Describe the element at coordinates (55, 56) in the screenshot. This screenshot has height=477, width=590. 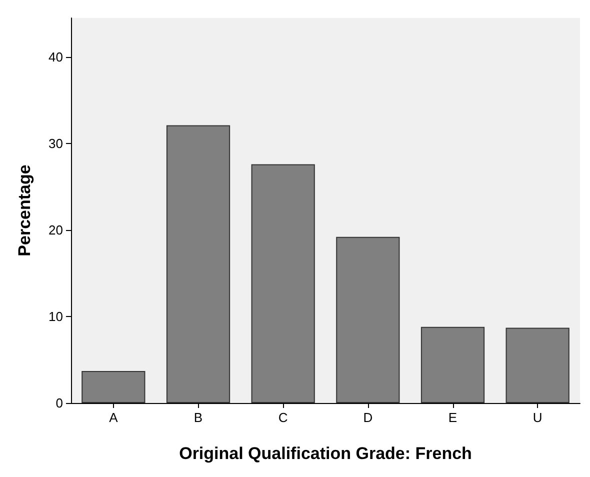
I see `y-tick-label: 40` at that location.